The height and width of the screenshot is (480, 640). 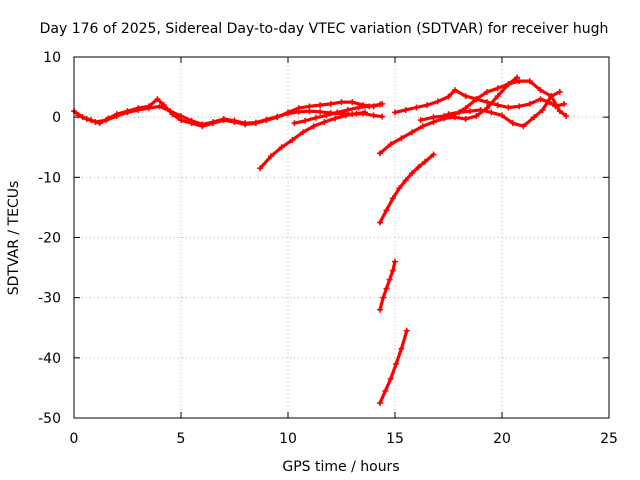 What do you see at coordinates (340, 467) in the screenshot?
I see `x-axis-label: GPS time / hours` at bounding box center [340, 467].